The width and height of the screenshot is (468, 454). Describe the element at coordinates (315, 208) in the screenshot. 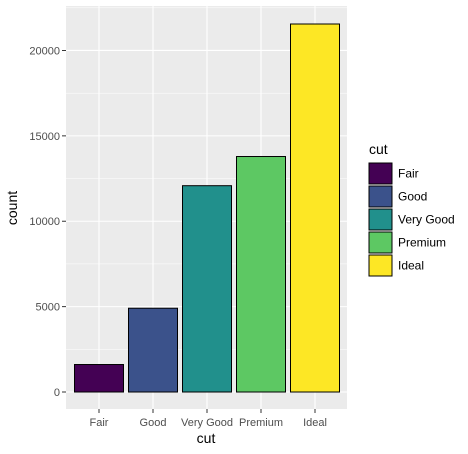

I see `bar-ideal` at that location.